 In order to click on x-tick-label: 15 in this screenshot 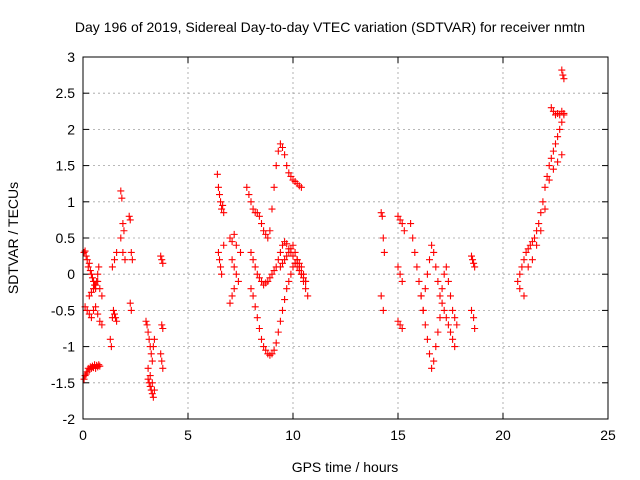, I will do `click(398, 435)`.